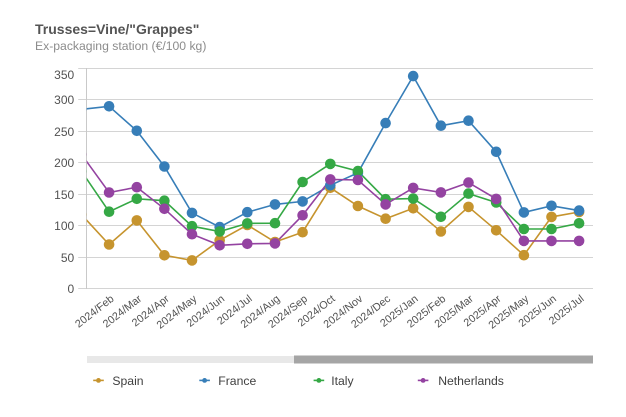 Image resolution: width=626 pixels, height=417 pixels. Describe the element at coordinates (64, 100) in the screenshot. I see `svg-text: 300` at that location.